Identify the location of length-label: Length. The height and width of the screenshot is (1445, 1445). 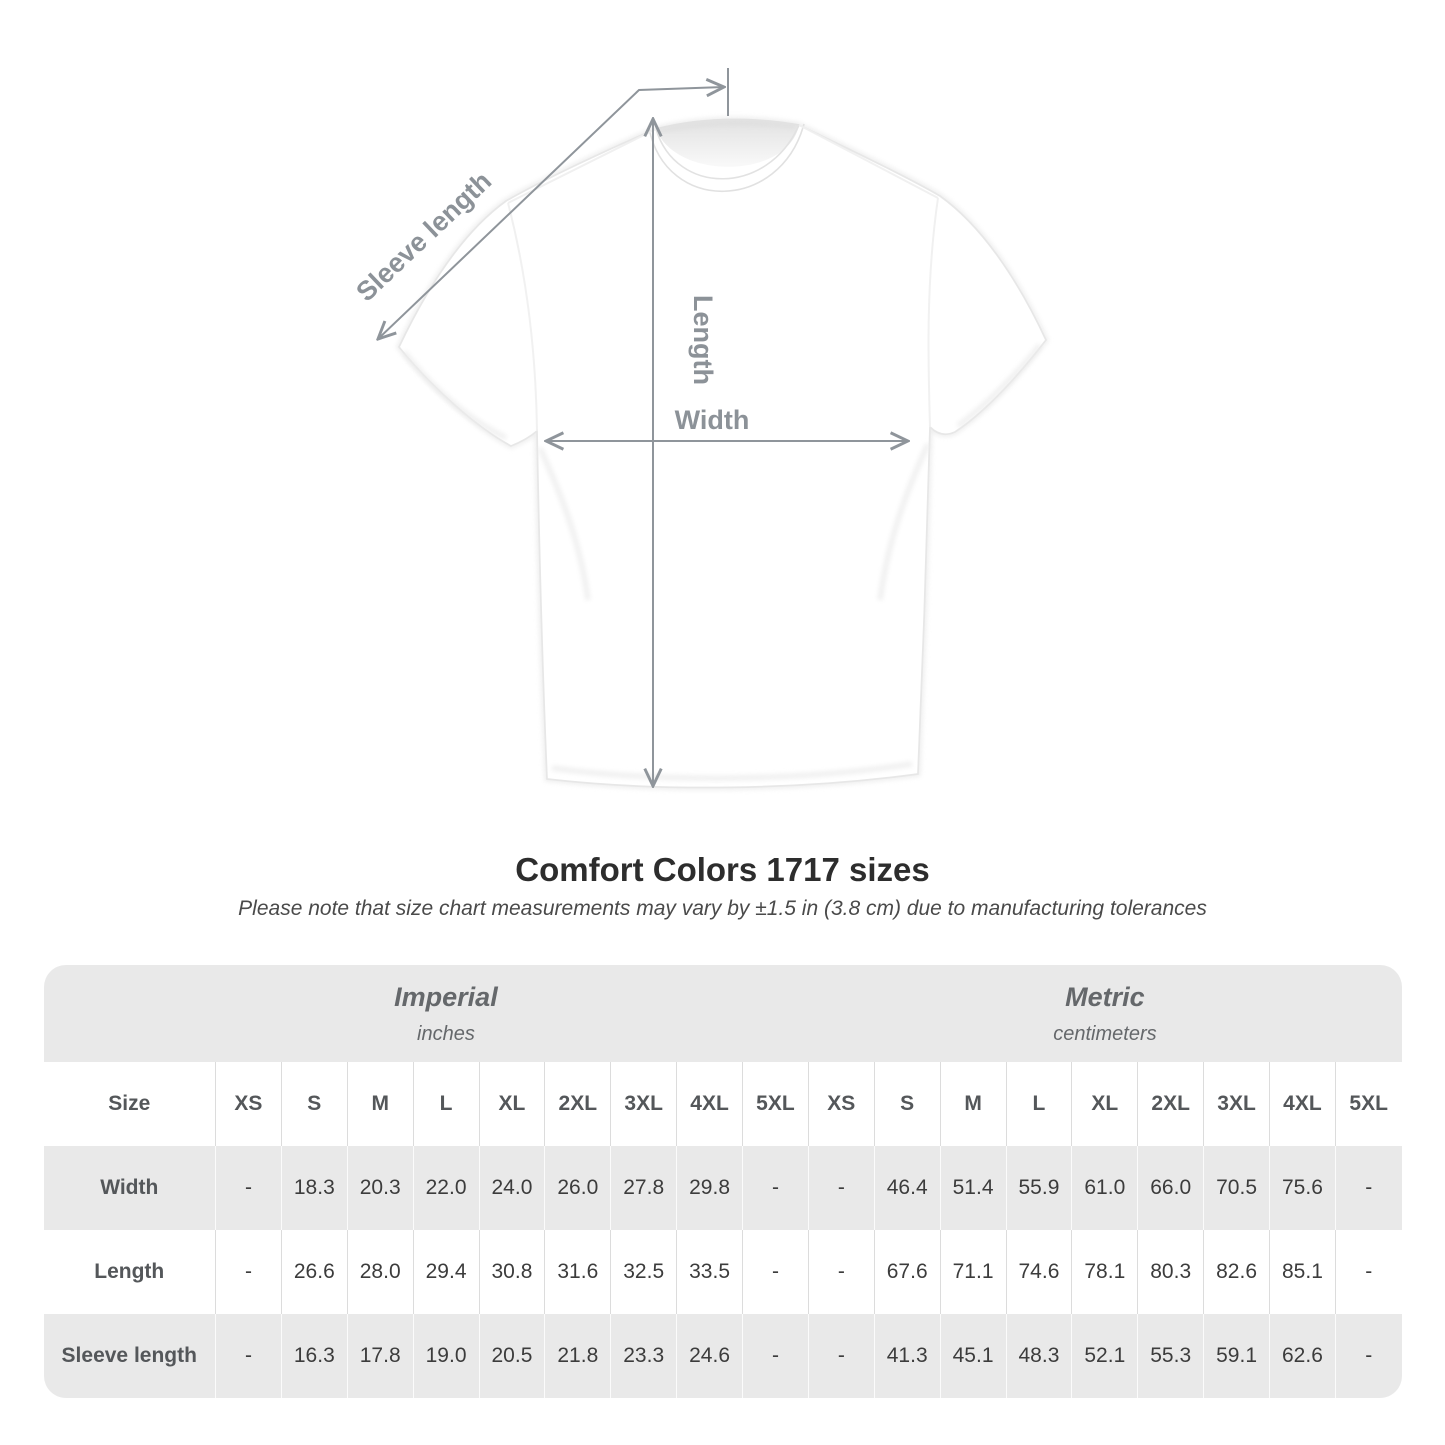
(703, 340).